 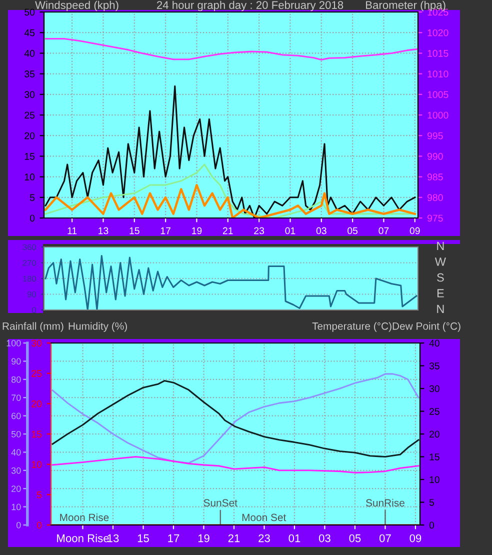 What do you see at coordinates (97, 327) in the screenshot?
I see `y-axis-title: Humidity (%)` at bounding box center [97, 327].